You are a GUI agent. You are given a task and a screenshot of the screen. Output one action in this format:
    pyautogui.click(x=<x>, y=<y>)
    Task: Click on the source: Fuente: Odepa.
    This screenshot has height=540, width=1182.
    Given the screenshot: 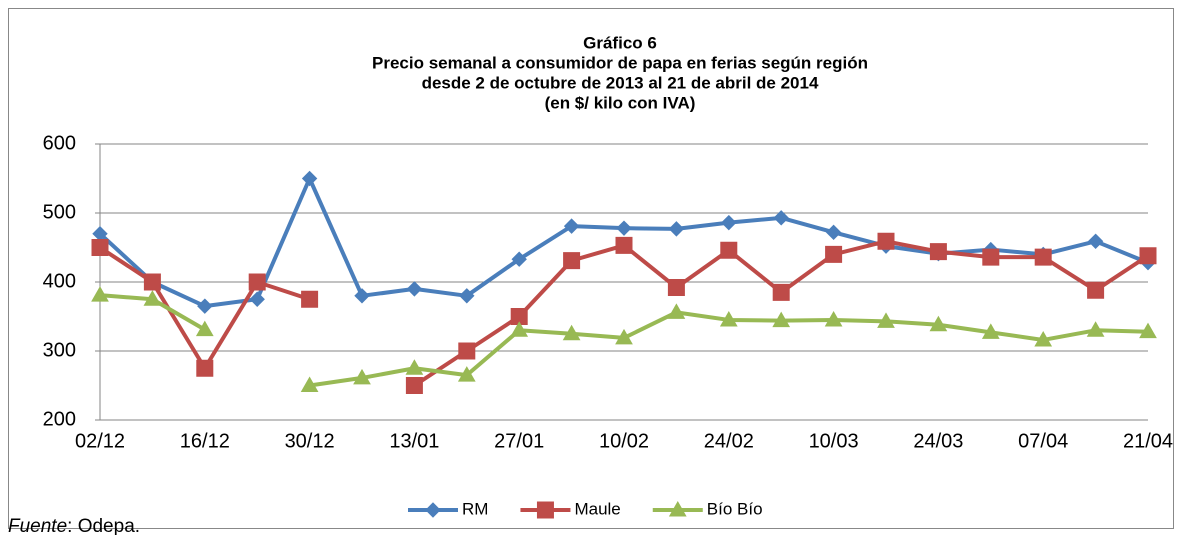 What is the action you would take?
    pyautogui.click(x=74, y=525)
    